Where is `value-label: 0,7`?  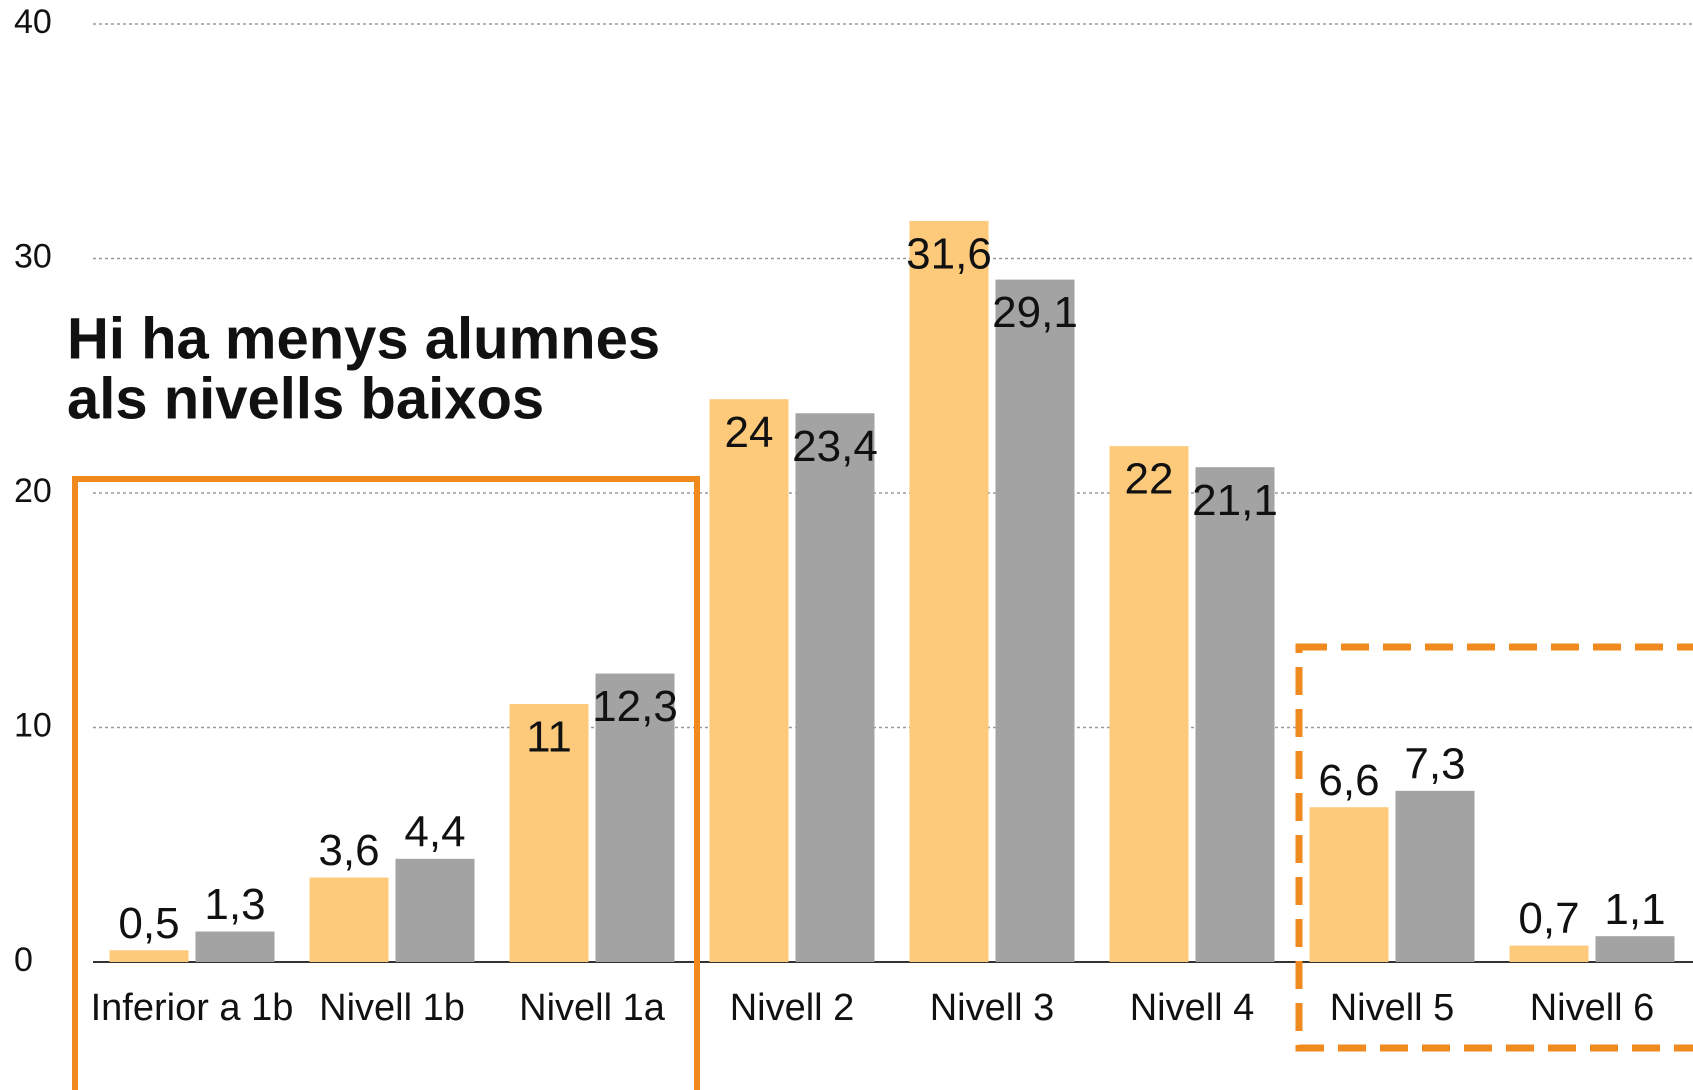
value-label: 0,7 is located at coordinates (1548, 918).